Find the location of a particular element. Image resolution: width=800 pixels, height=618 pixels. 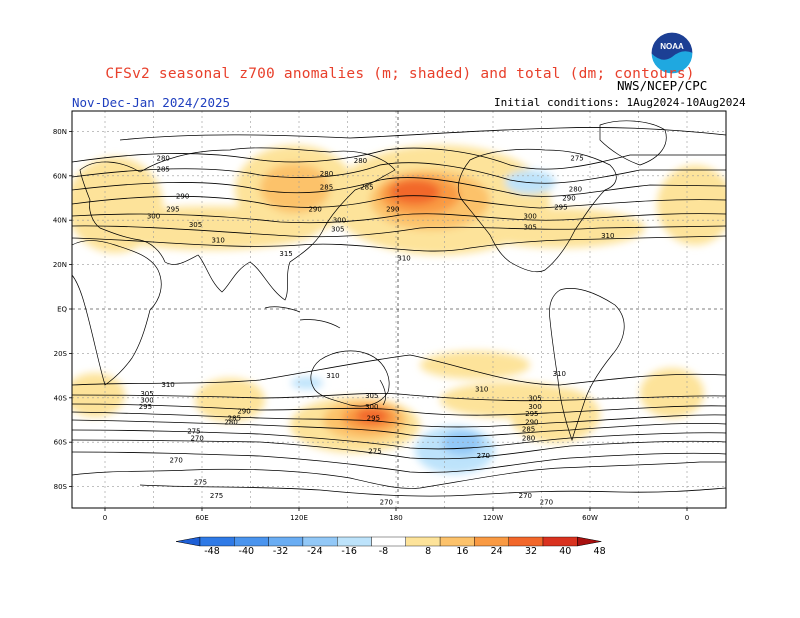

coast-greenland is located at coordinates (633, 143).